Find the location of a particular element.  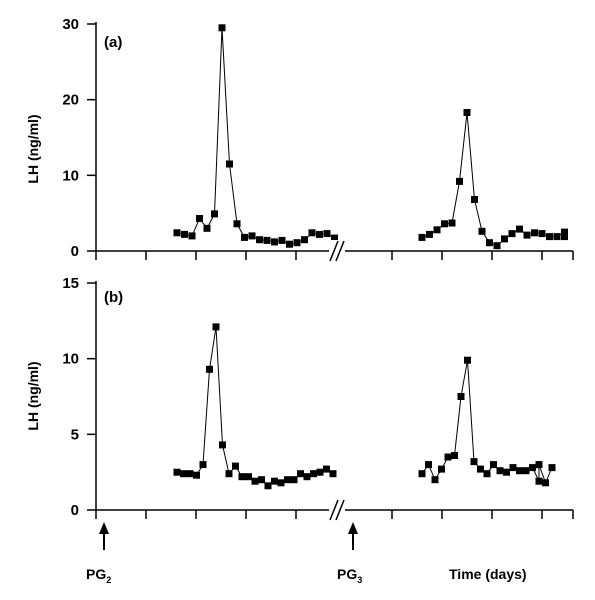

panel-a-axis-break is located at coordinates (337, 251).